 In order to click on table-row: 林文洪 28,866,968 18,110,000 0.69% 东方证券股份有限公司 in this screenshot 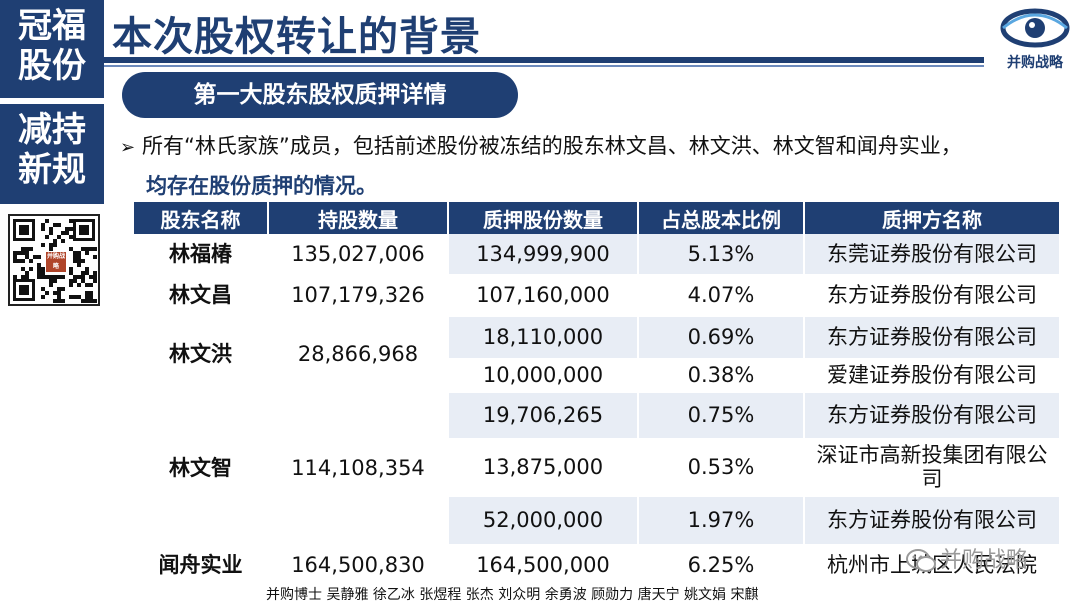, I will do `click(597, 354)`.